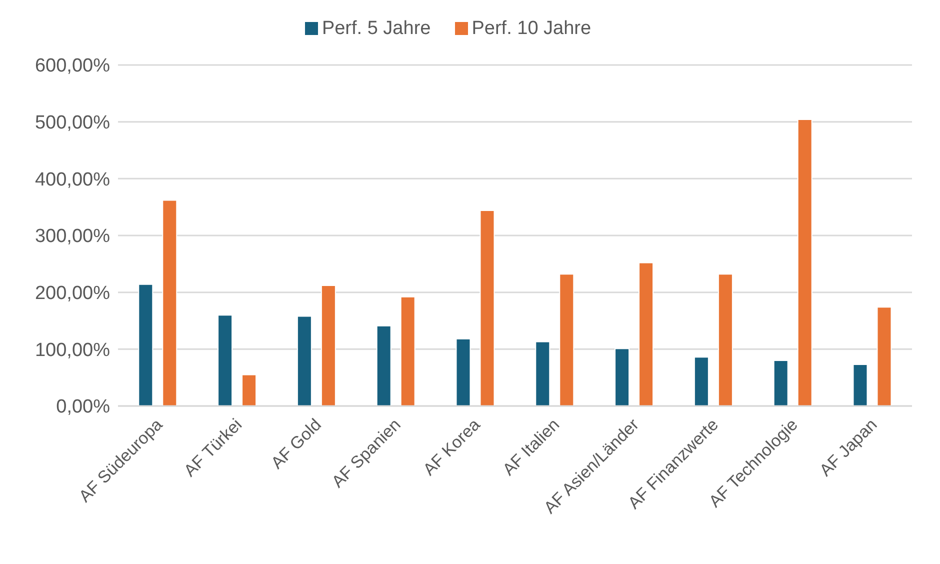  Describe the element at coordinates (72, 237) in the screenshot. I see `y-tick-label: 300,00%` at that location.